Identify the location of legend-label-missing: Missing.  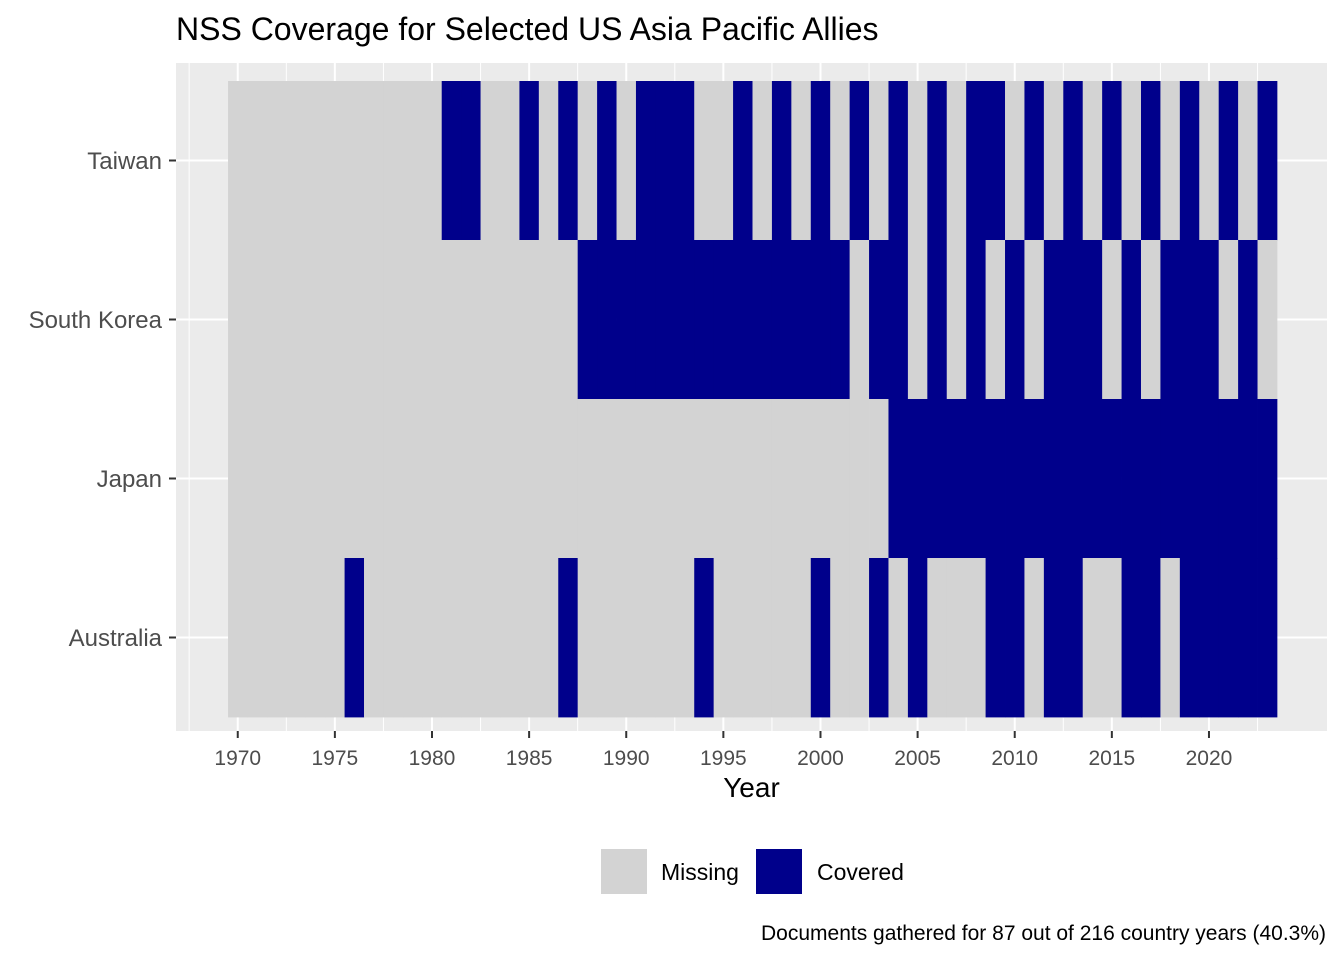
(700, 872).